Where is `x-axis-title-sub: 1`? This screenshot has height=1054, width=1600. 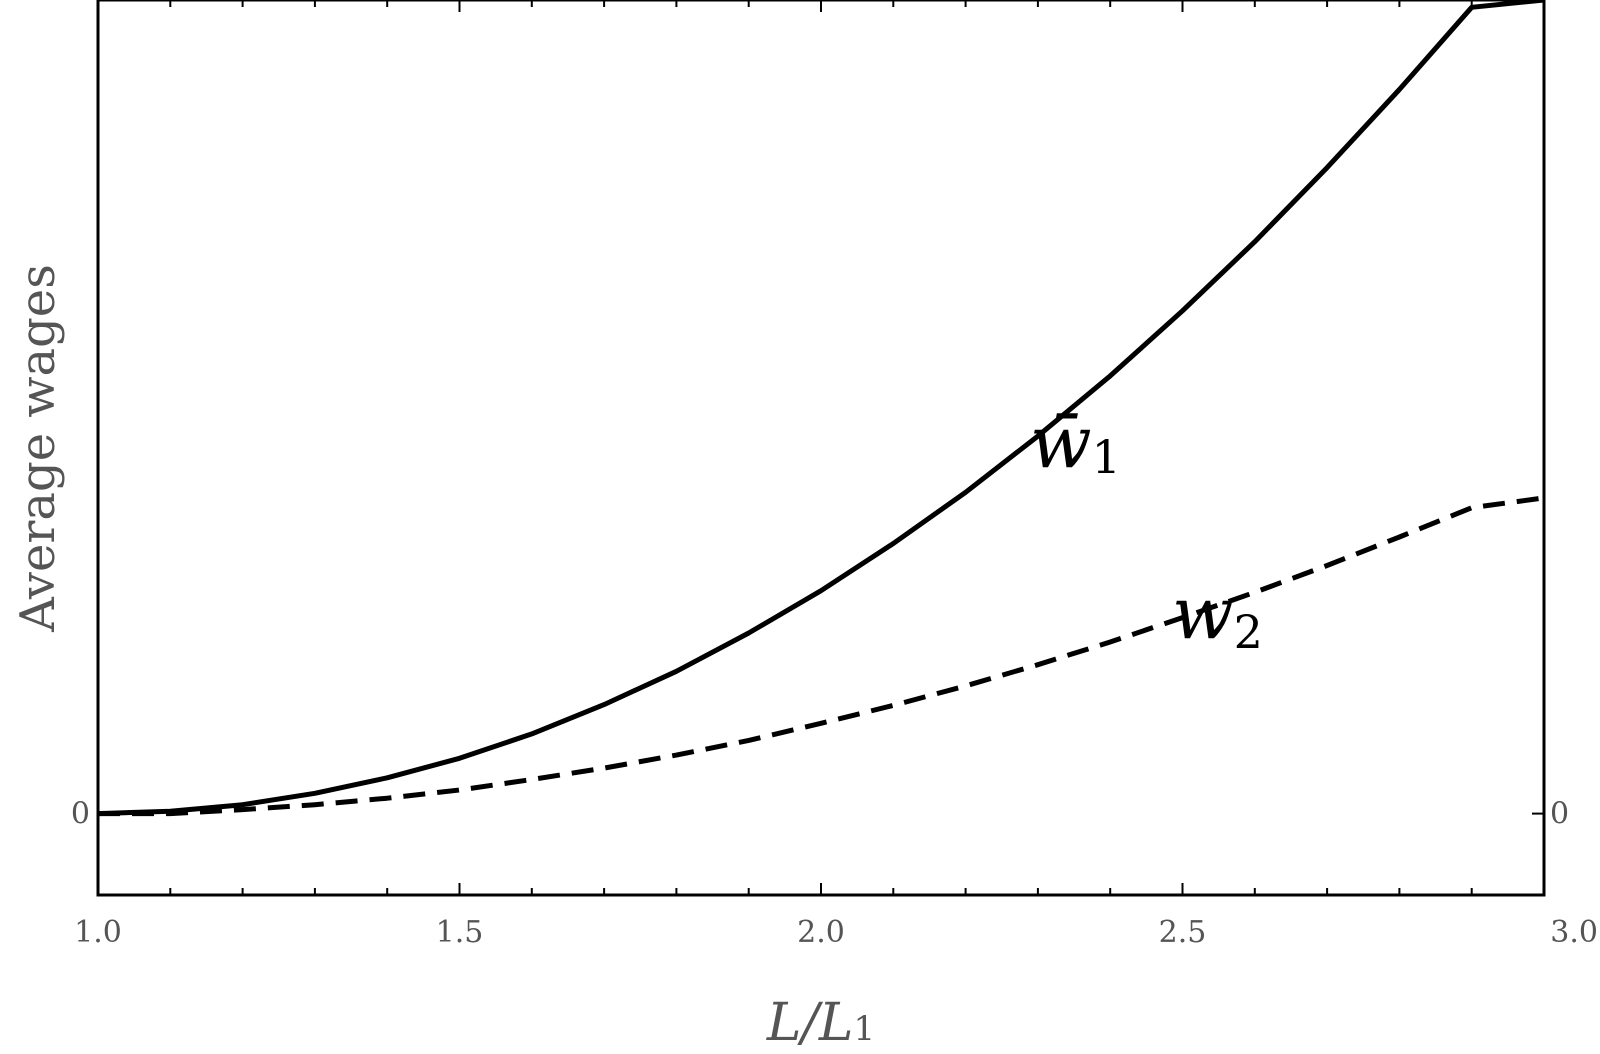
x-axis-title-sub: 1 is located at coordinates (864, 1029).